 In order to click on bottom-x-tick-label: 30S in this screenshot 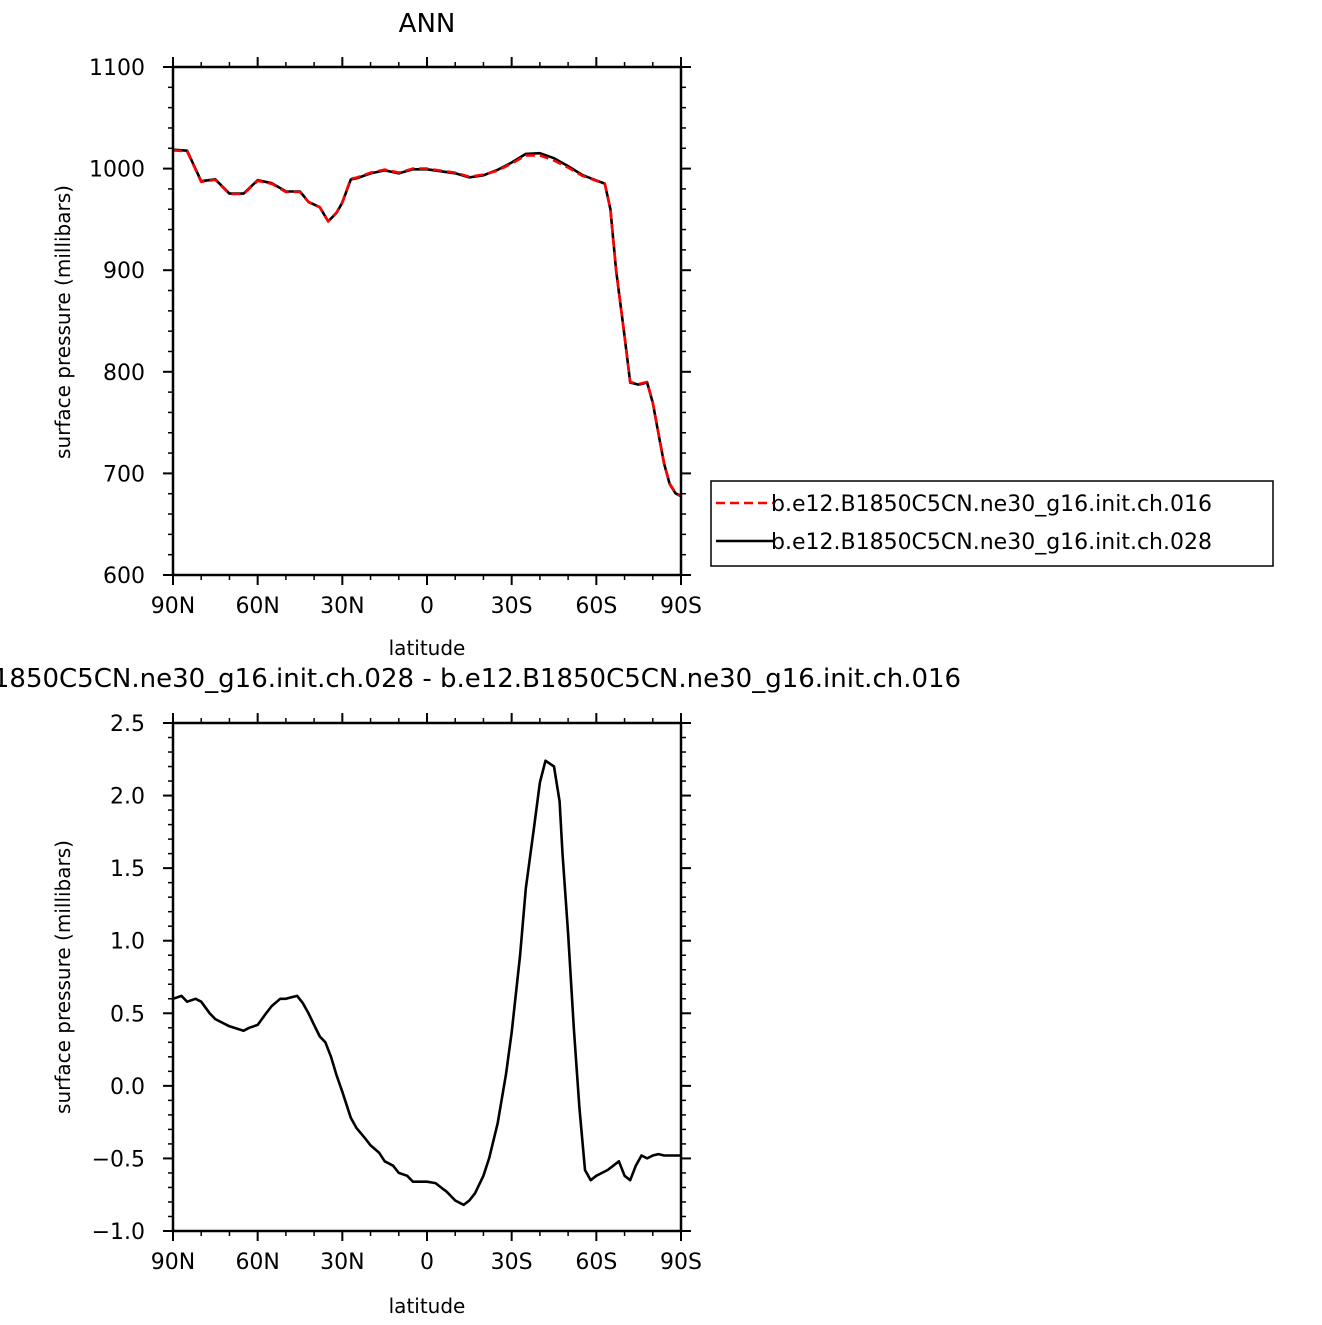, I will do `click(512, 1262)`.